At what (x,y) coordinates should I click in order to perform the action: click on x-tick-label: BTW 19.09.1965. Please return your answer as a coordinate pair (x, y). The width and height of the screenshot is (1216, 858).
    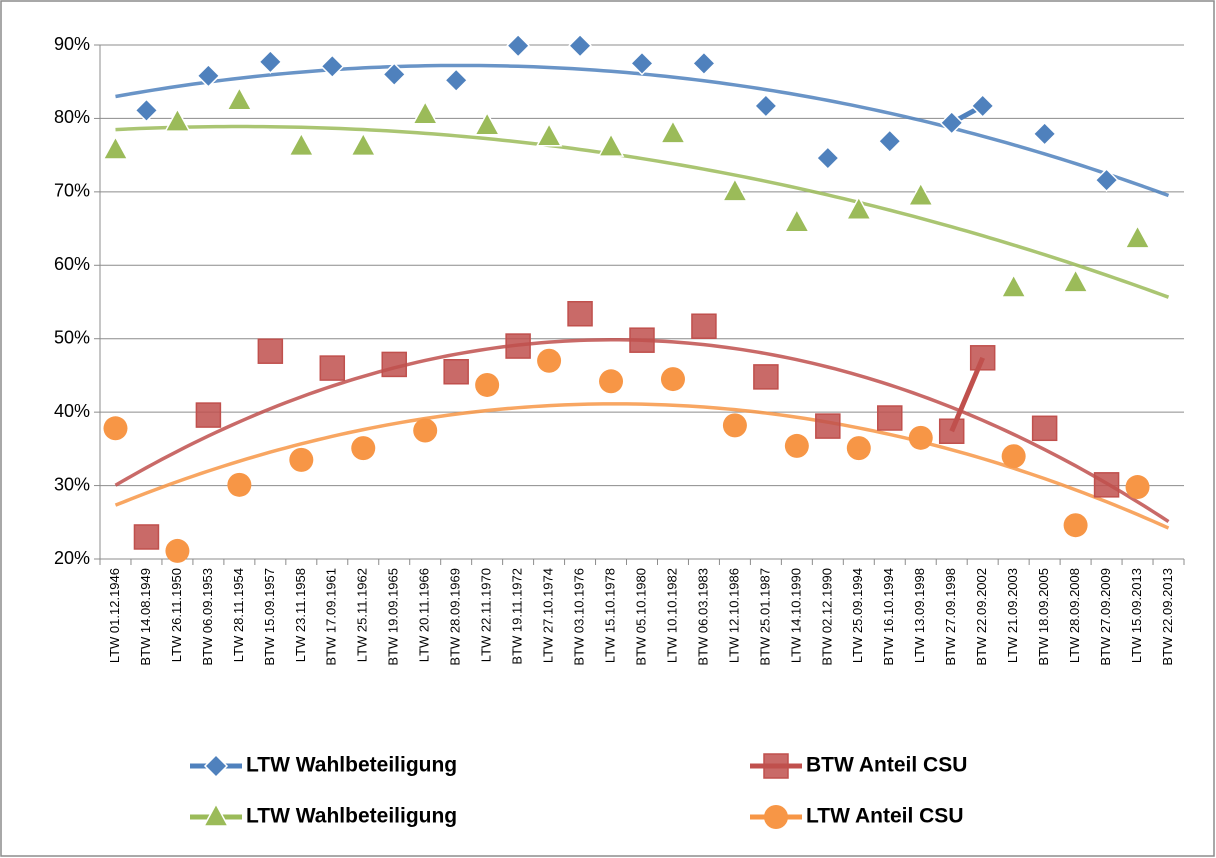
    Looking at the image, I should click on (393, 617).